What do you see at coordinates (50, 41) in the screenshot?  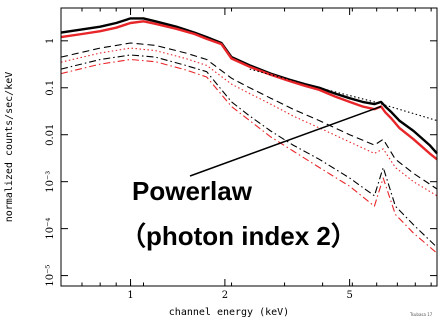 I see `y-tick-label-1: 1` at bounding box center [50, 41].